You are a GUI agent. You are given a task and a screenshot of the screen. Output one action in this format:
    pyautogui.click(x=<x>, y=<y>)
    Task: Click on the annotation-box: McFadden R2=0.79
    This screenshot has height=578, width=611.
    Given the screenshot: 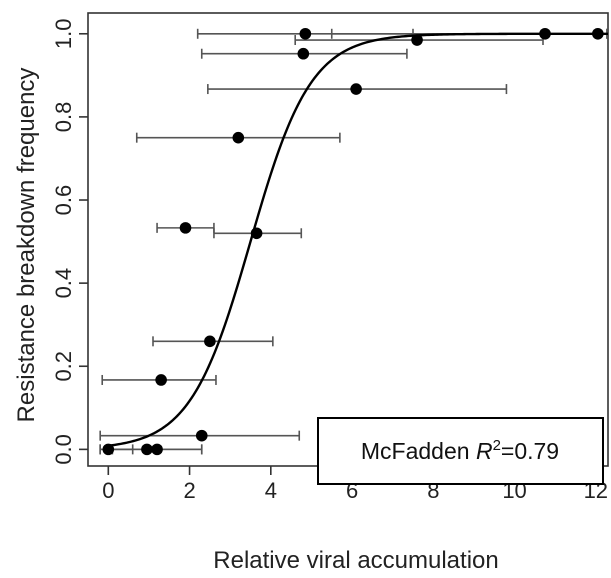 What is the action you would take?
    pyautogui.click(x=460, y=451)
    